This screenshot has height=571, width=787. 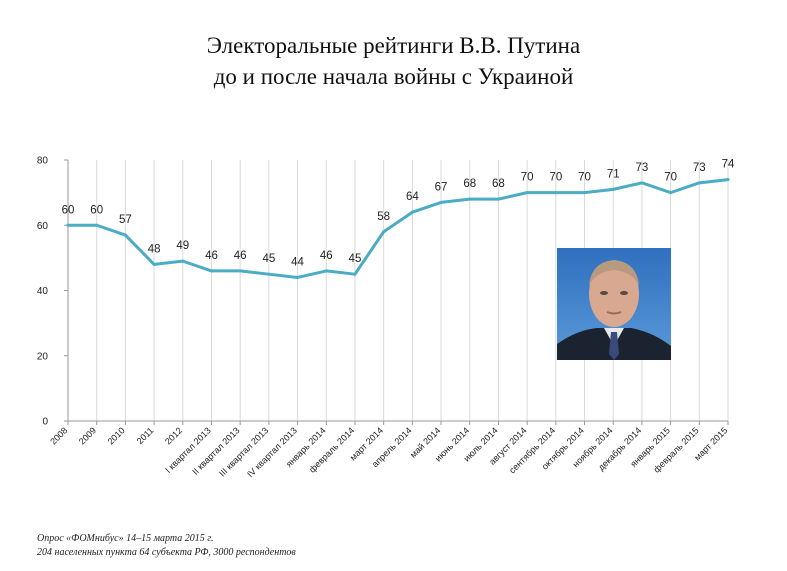 I want to click on y-tick-label: 20, so click(x=43, y=356).